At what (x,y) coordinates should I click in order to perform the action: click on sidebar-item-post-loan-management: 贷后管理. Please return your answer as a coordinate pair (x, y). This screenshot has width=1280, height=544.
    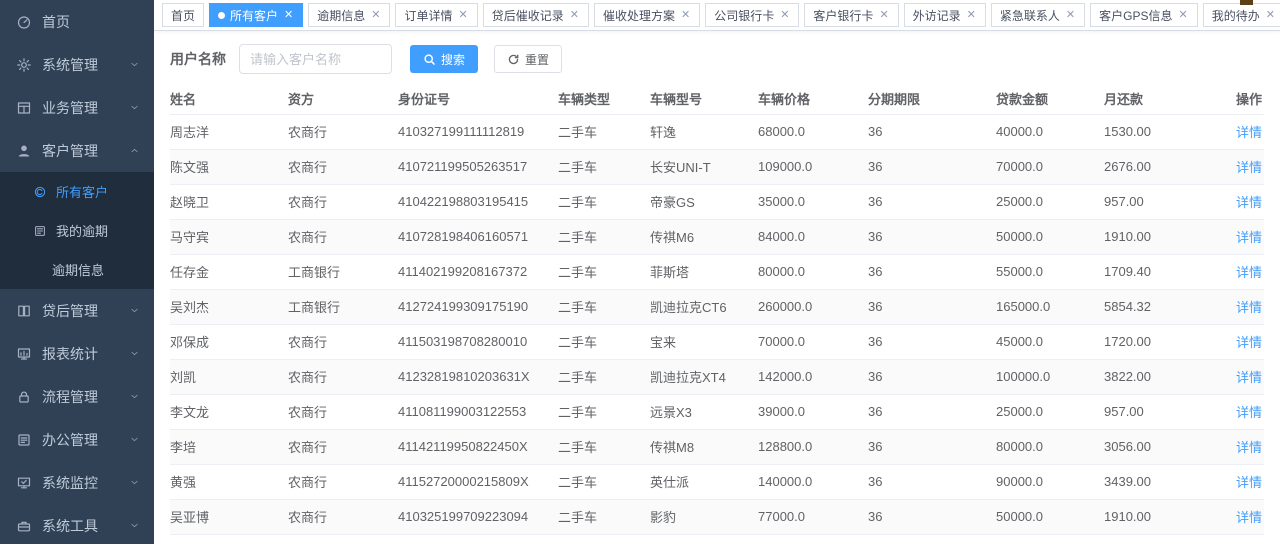
    Looking at the image, I should click on (77, 310).